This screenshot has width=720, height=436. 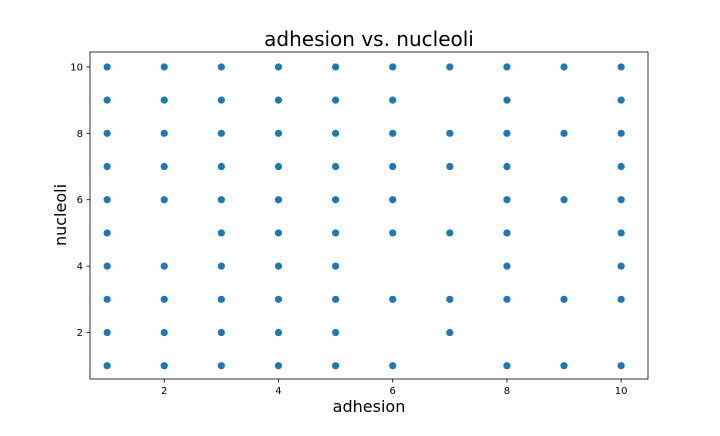 What do you see at coordinates (393, 391) in the screenshot?
I see `x-tick-label: 6` at bounding box center [393, 391].